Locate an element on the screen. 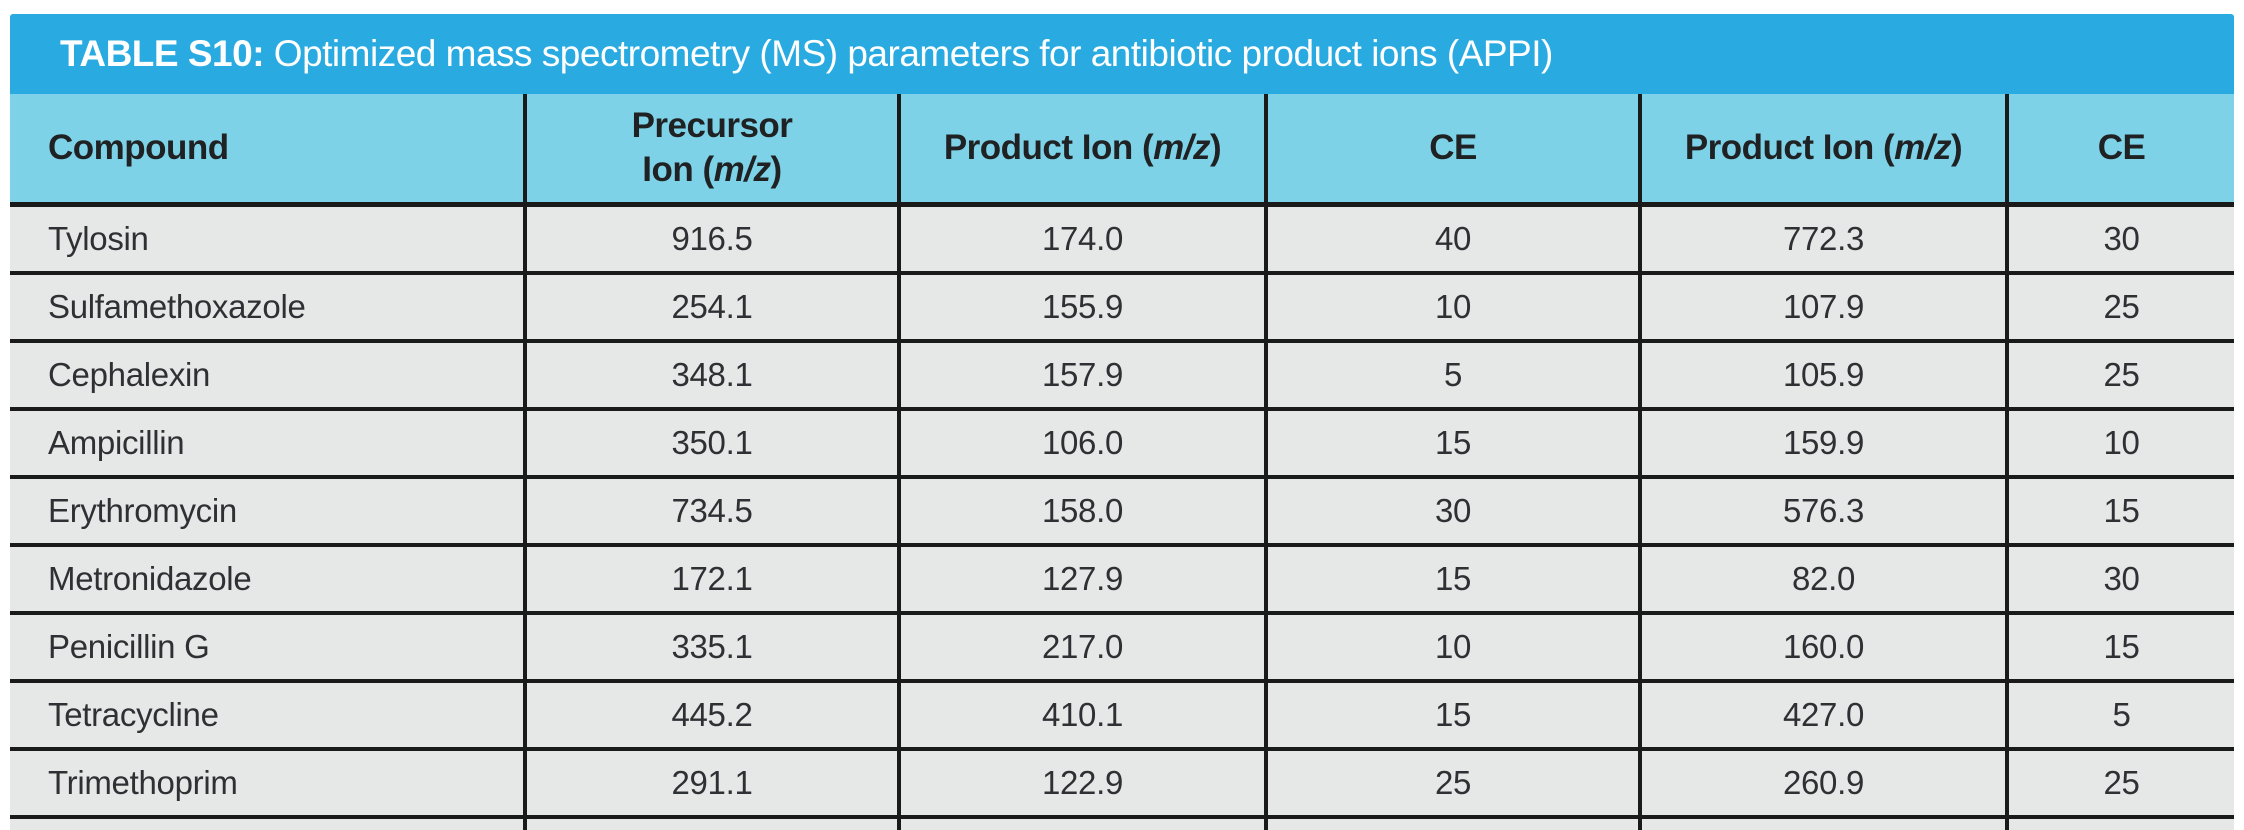  column-header-product-ion-2: Product Ion (m/z) is located at coordinates (1822, 150).